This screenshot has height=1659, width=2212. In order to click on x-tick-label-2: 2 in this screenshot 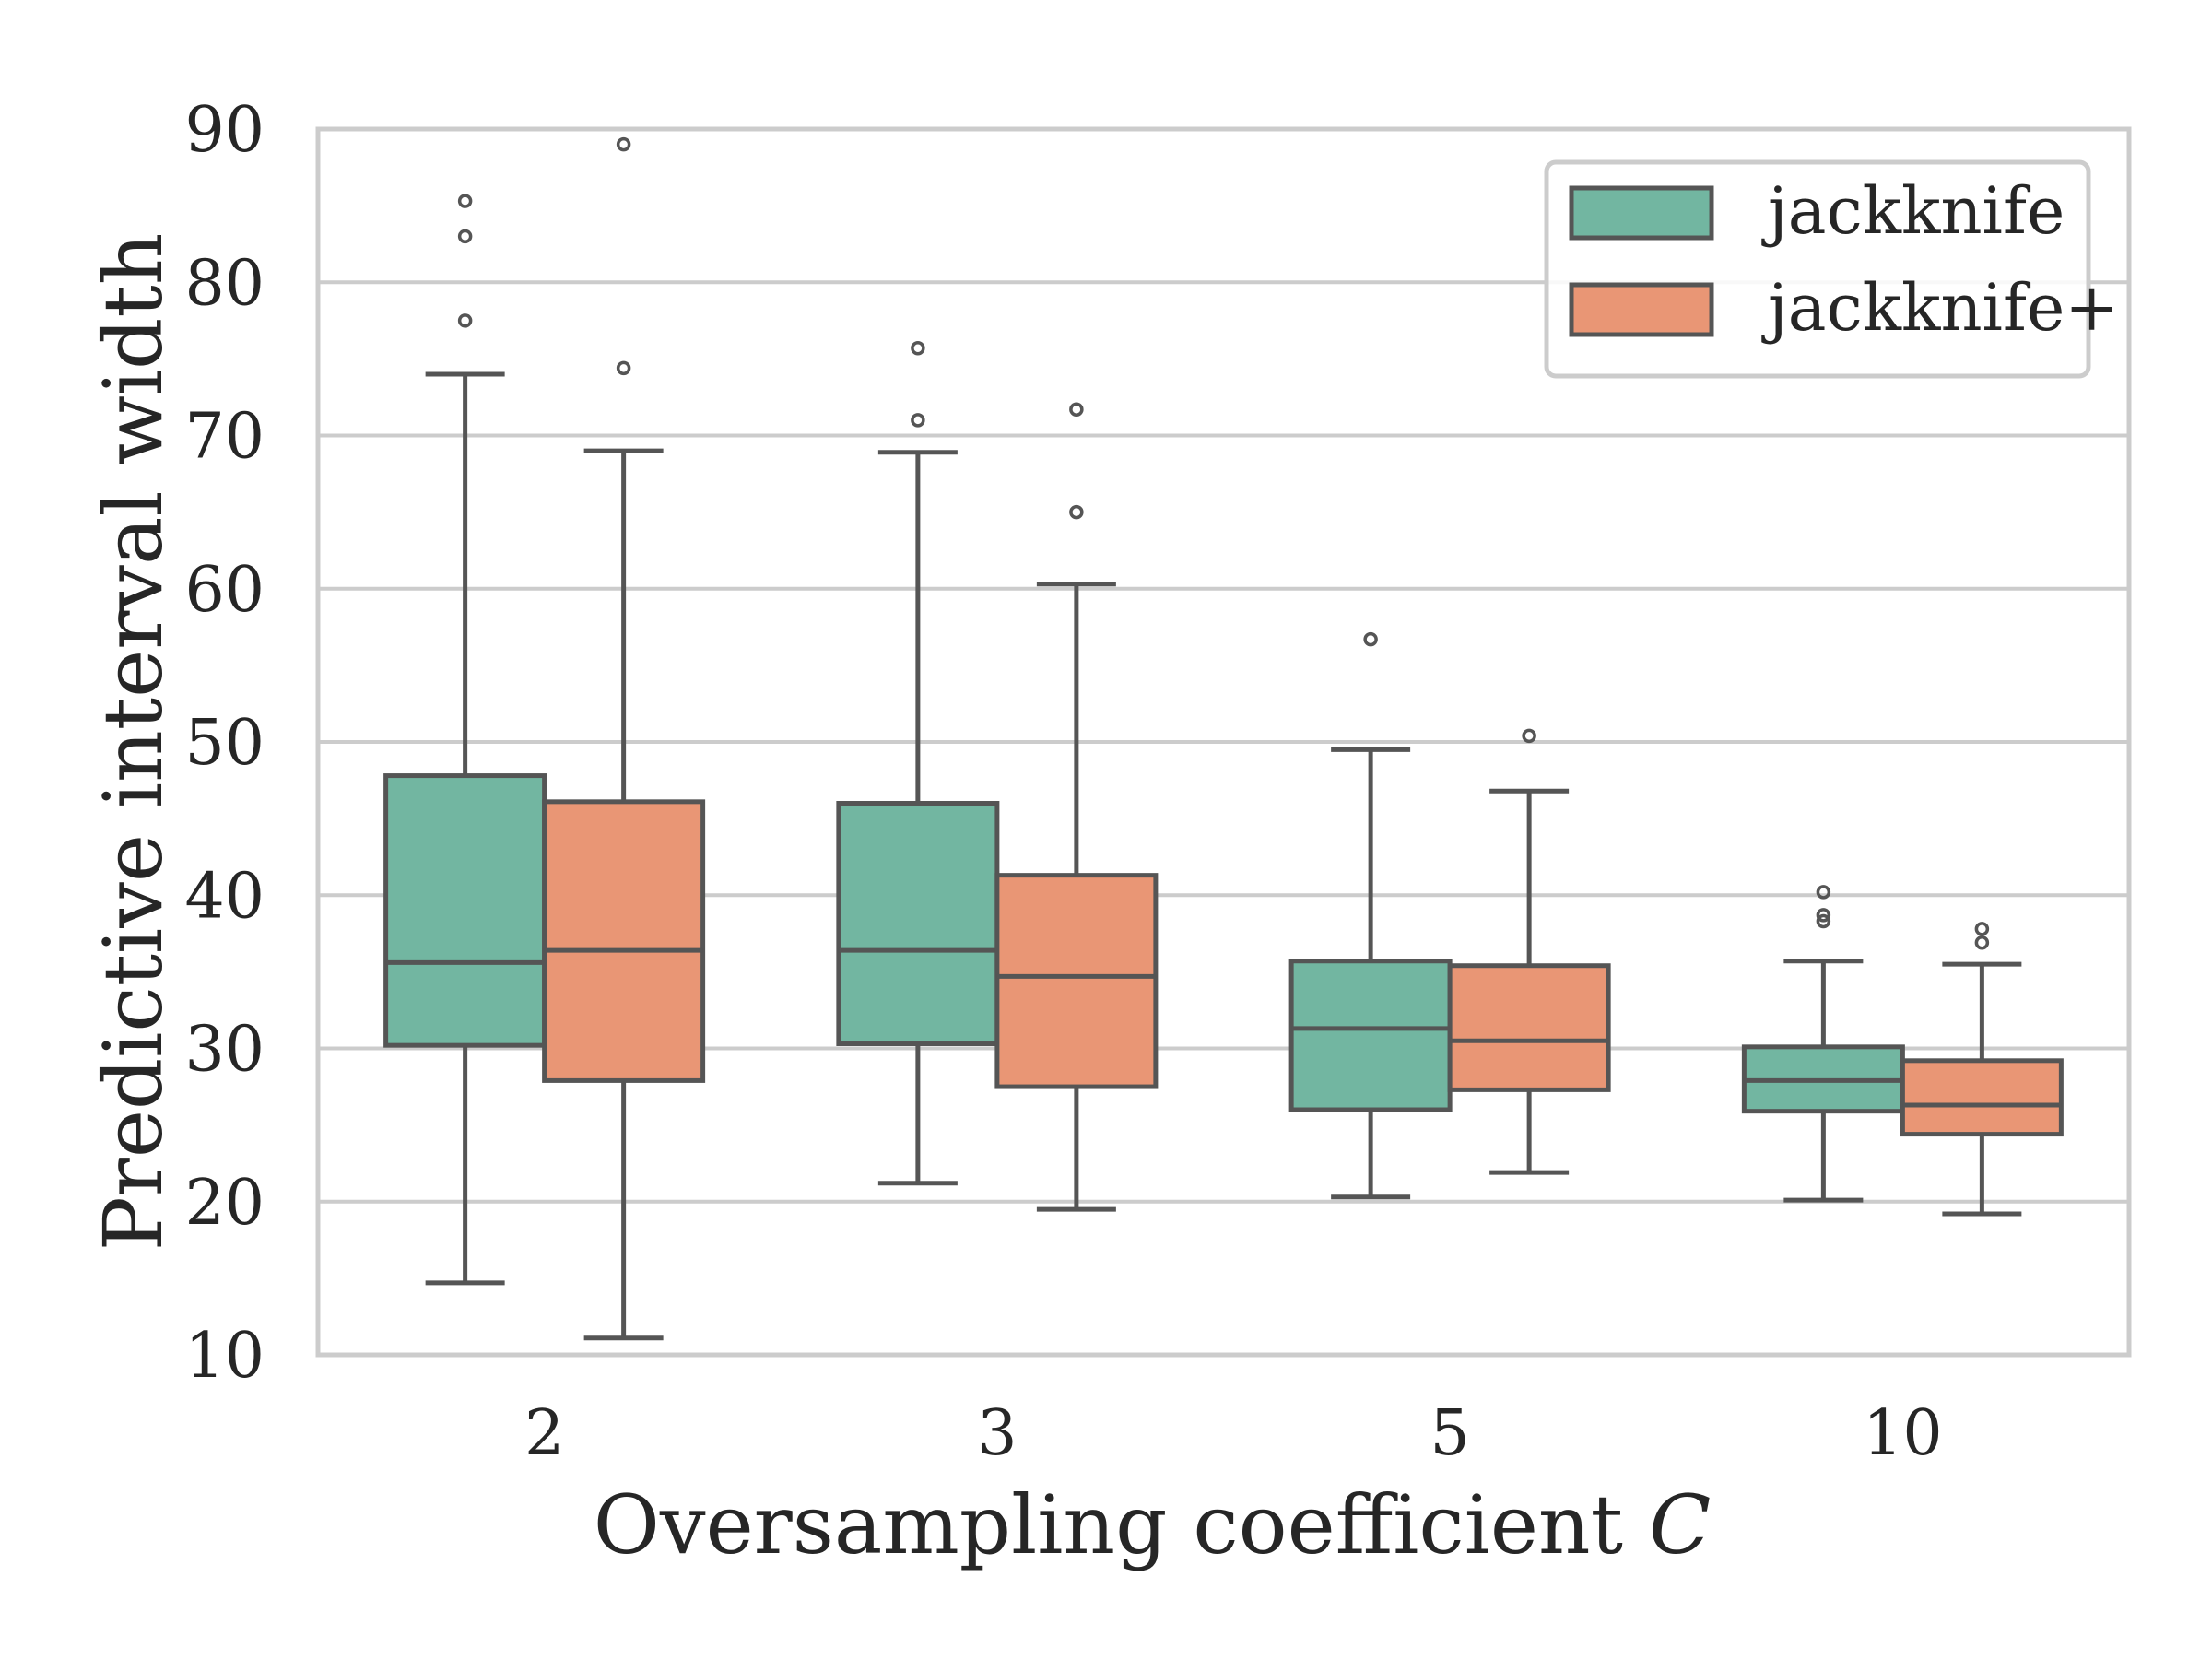, I will do `click(544, 1433)`.